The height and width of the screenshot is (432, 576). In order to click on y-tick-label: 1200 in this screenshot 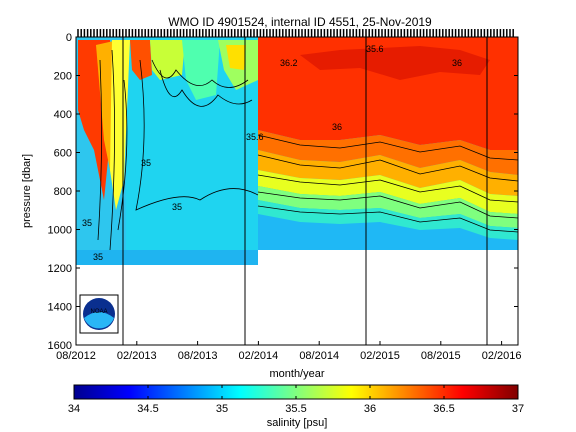, I will do `click(60, 269)`.